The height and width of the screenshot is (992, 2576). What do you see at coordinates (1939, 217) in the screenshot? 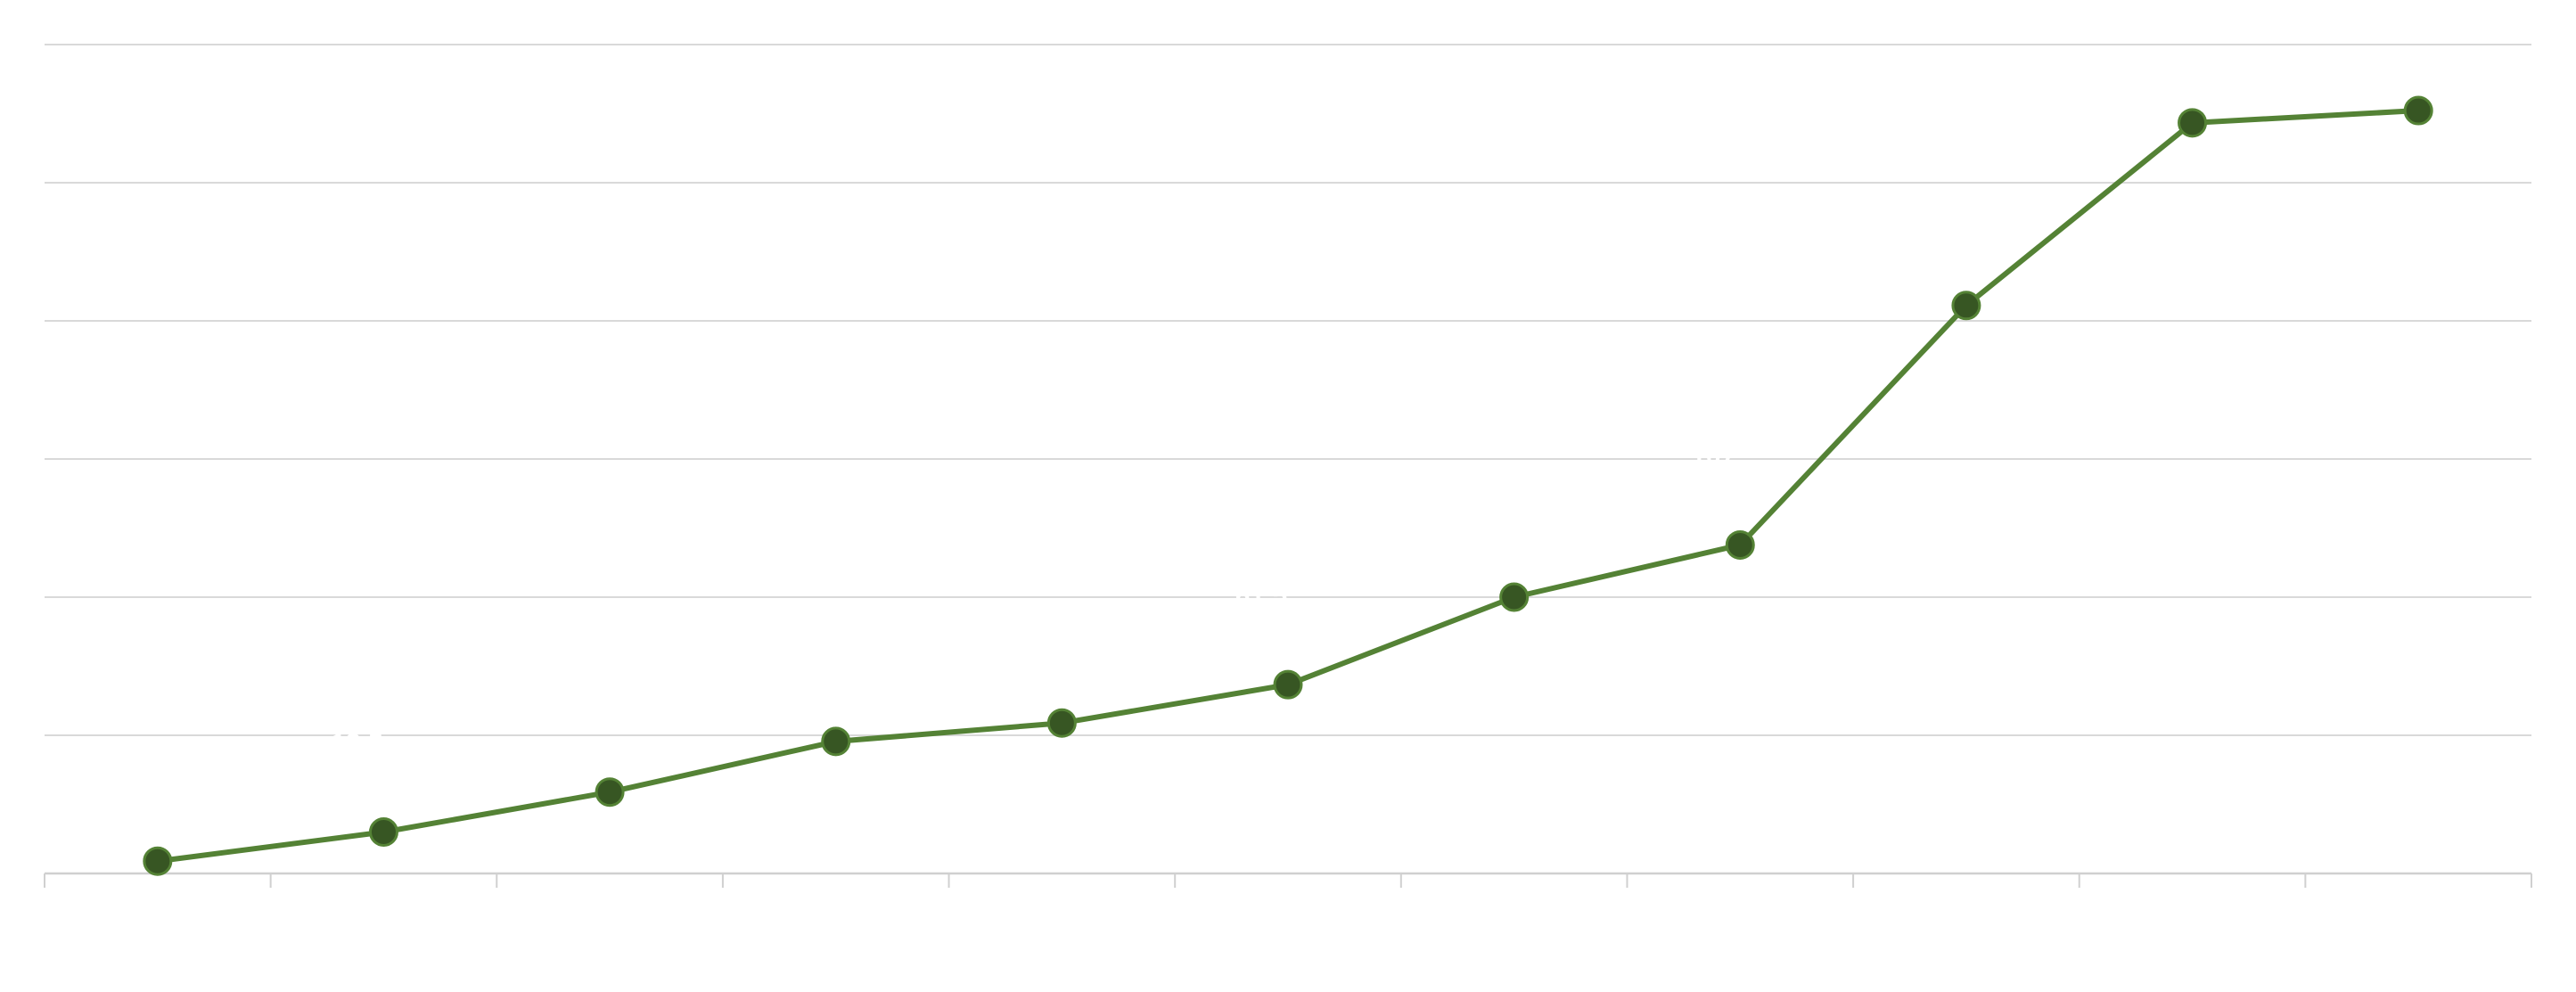
I see `data-label-8: 185` at bounding box center [1939, 217].